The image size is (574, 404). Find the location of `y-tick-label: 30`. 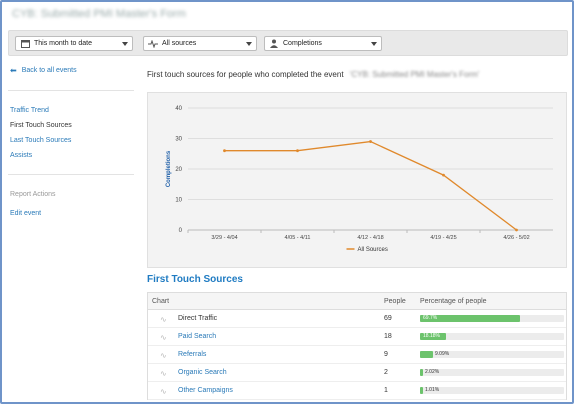

y-tick-label: 30 is located at coordinates (178, 140).